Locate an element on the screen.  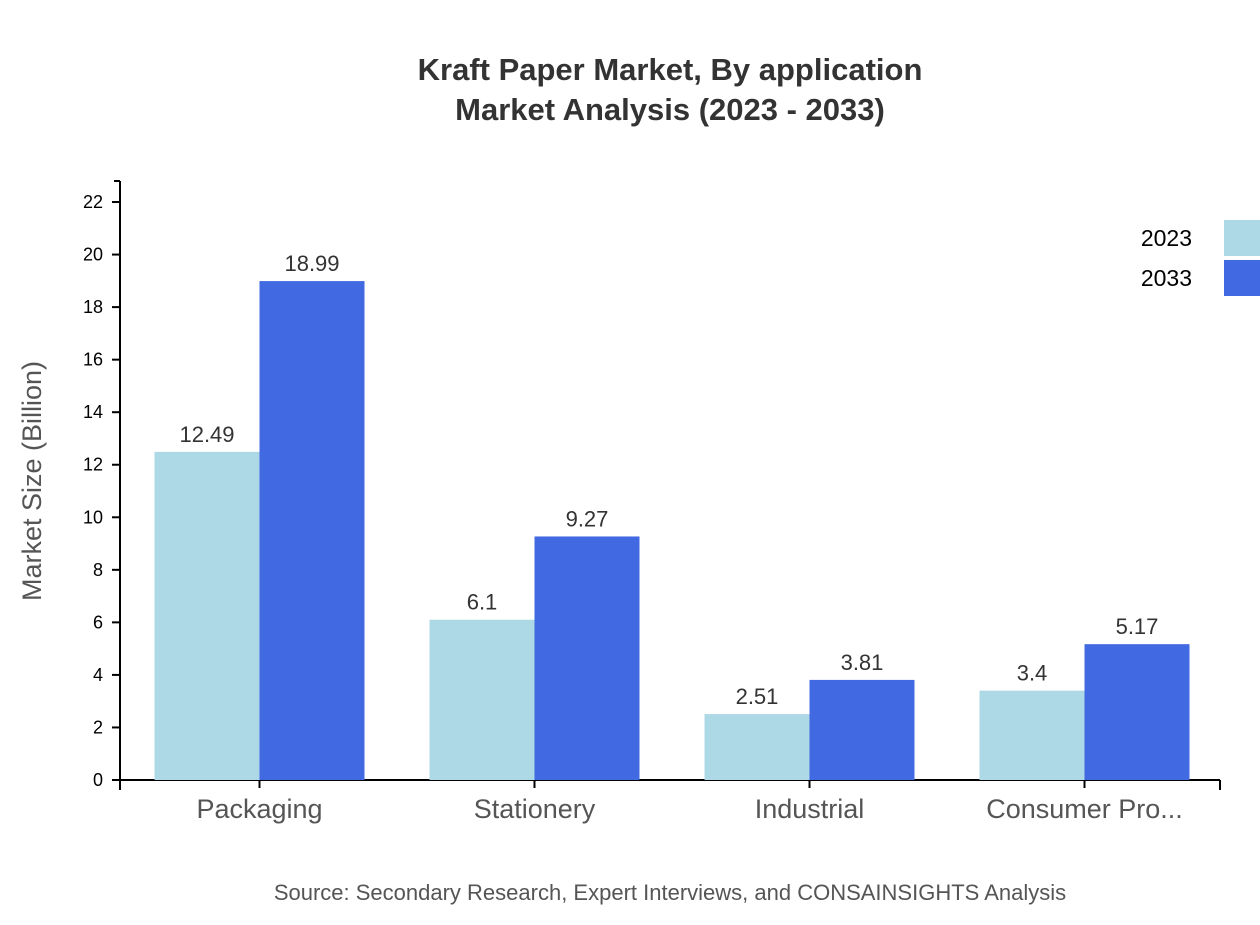
y-tick-label: 10 is located at coordinates (93, 517).